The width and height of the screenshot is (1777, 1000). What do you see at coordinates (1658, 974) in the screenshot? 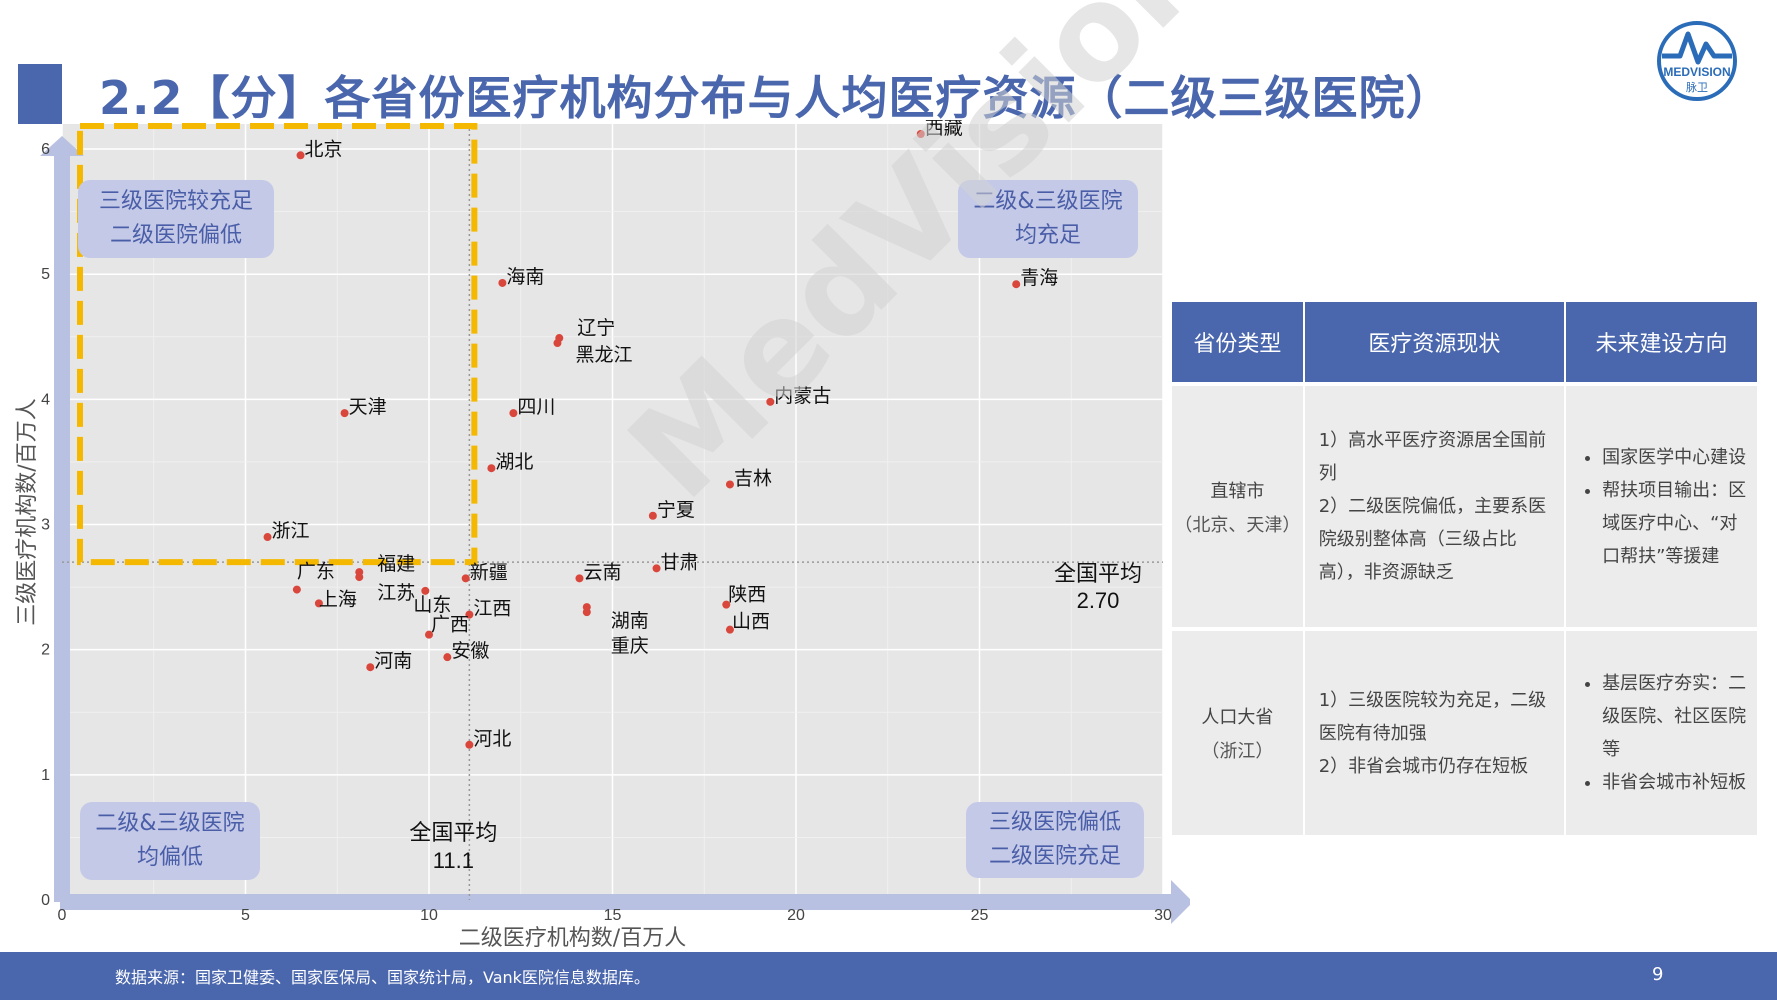
I see `page-number: 9` at bounding box center [1658, 974].